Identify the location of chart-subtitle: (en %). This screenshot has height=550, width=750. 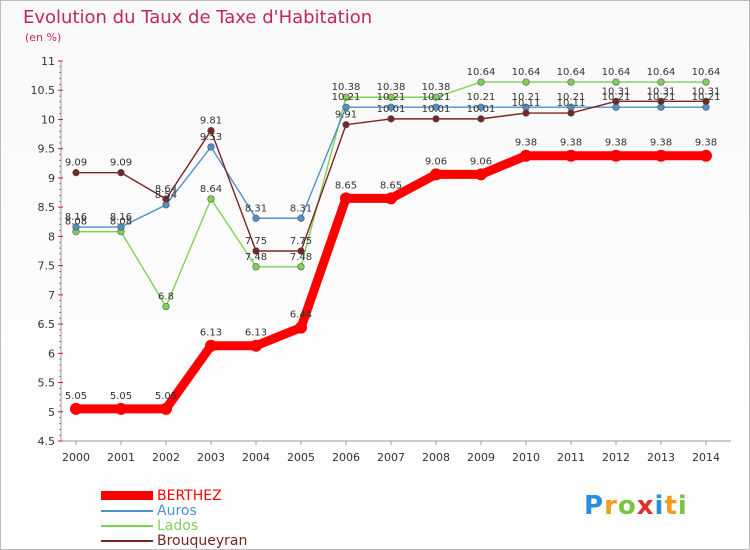
(43, 37).